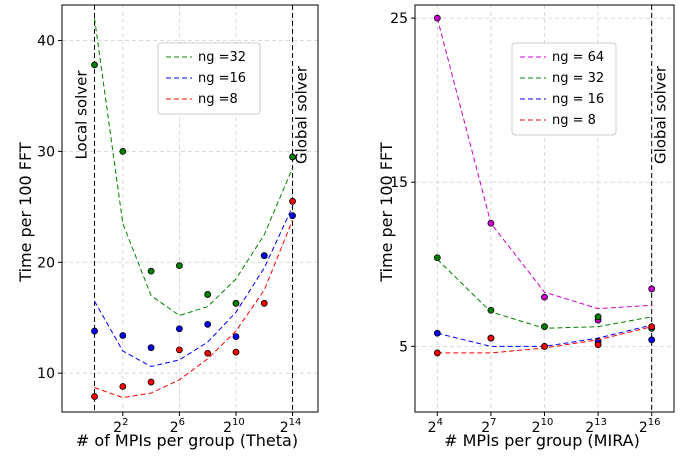 Image resolution: width=690 pixels, height=459 pixels. I want to click on mira-xtick-label-4: 216, so click(650, 426).